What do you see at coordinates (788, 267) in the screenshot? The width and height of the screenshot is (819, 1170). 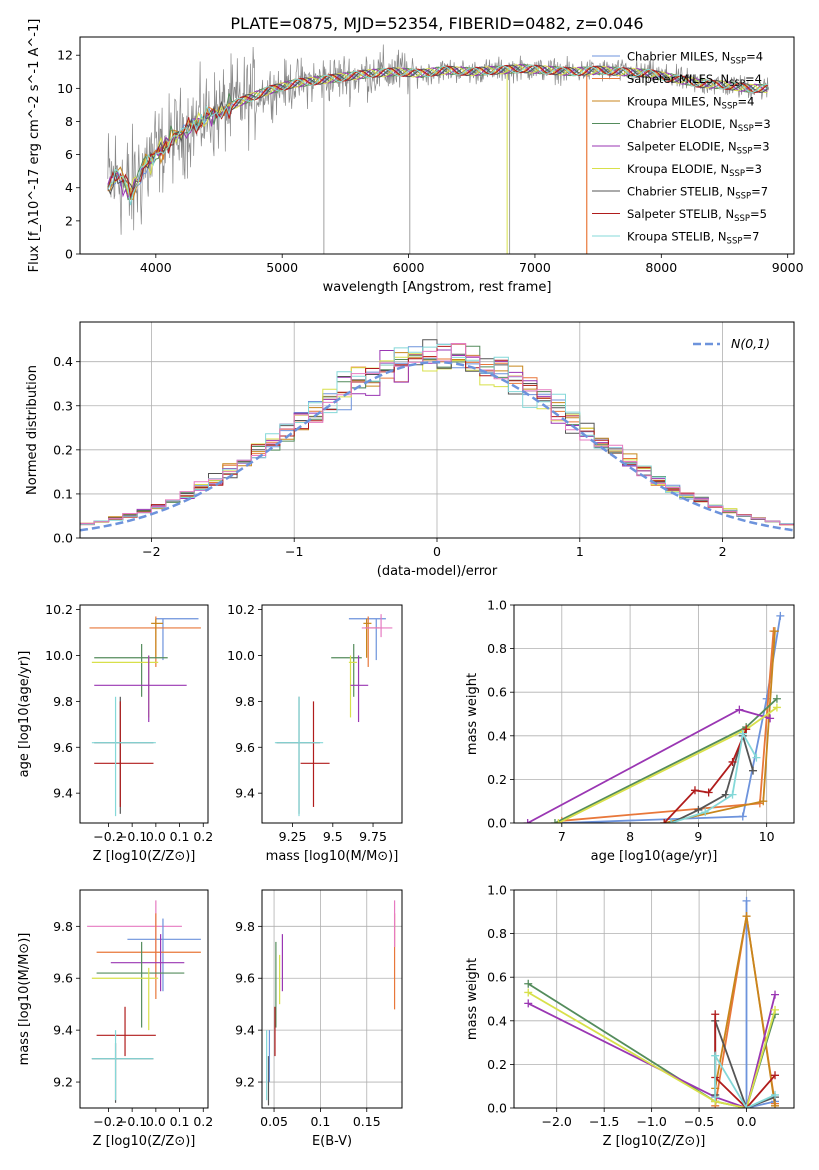 I see `x-tick-label: 9000` at bounding box center [788, 267].